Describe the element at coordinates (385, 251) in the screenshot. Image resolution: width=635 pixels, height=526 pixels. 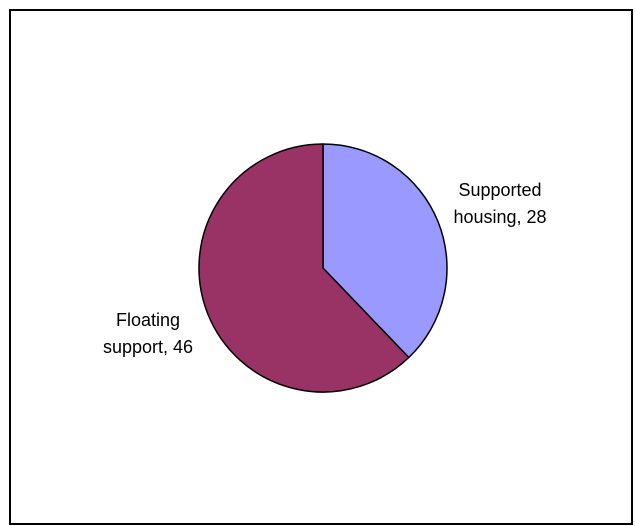
I see `pie-slice-supported-housing` at that location.